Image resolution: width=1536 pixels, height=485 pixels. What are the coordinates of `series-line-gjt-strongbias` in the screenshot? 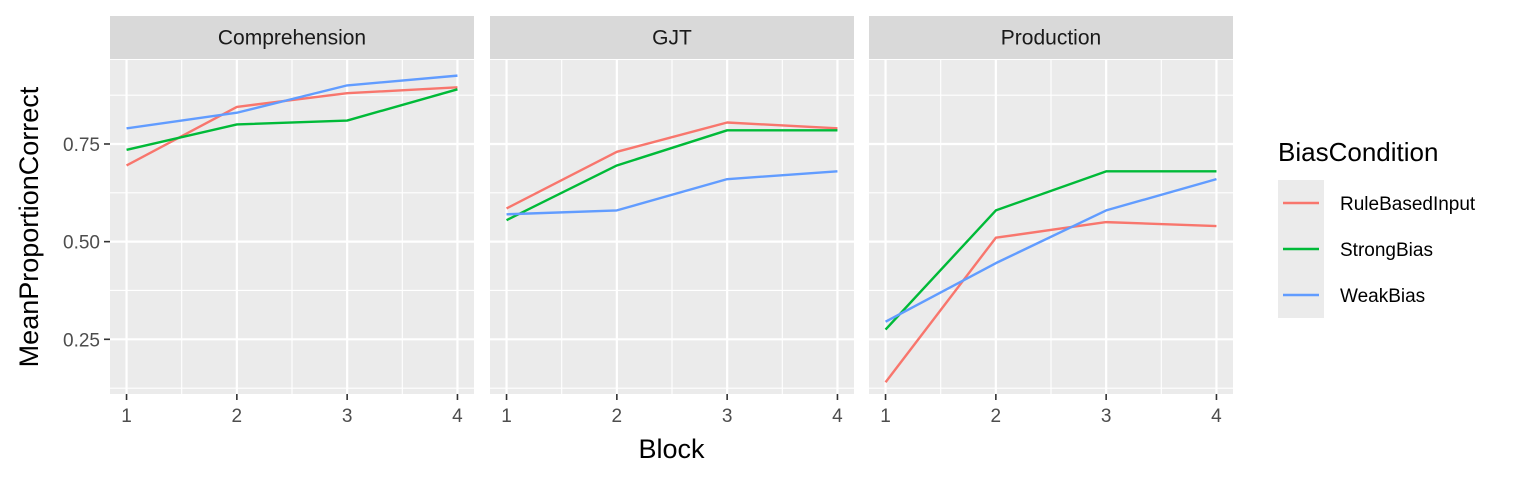 It's located at (672, 175).